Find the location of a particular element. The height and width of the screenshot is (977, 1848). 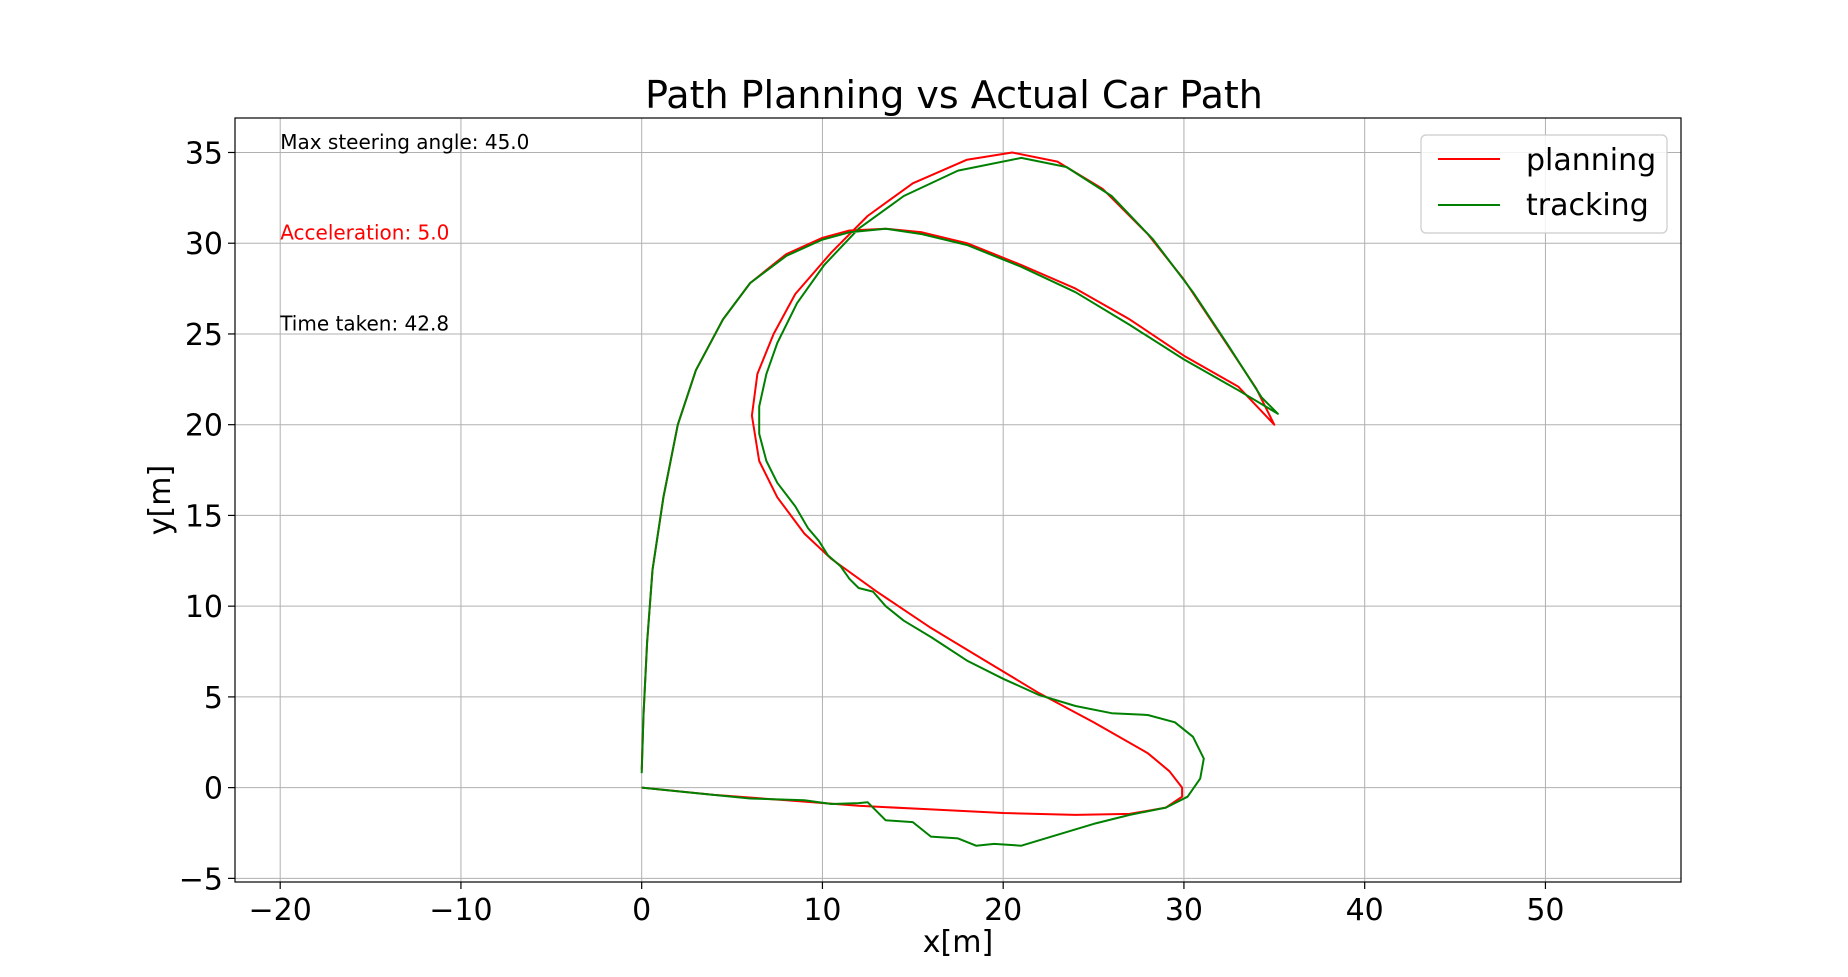

x-axis-label: x[m] is located at coordinates (958, 942).